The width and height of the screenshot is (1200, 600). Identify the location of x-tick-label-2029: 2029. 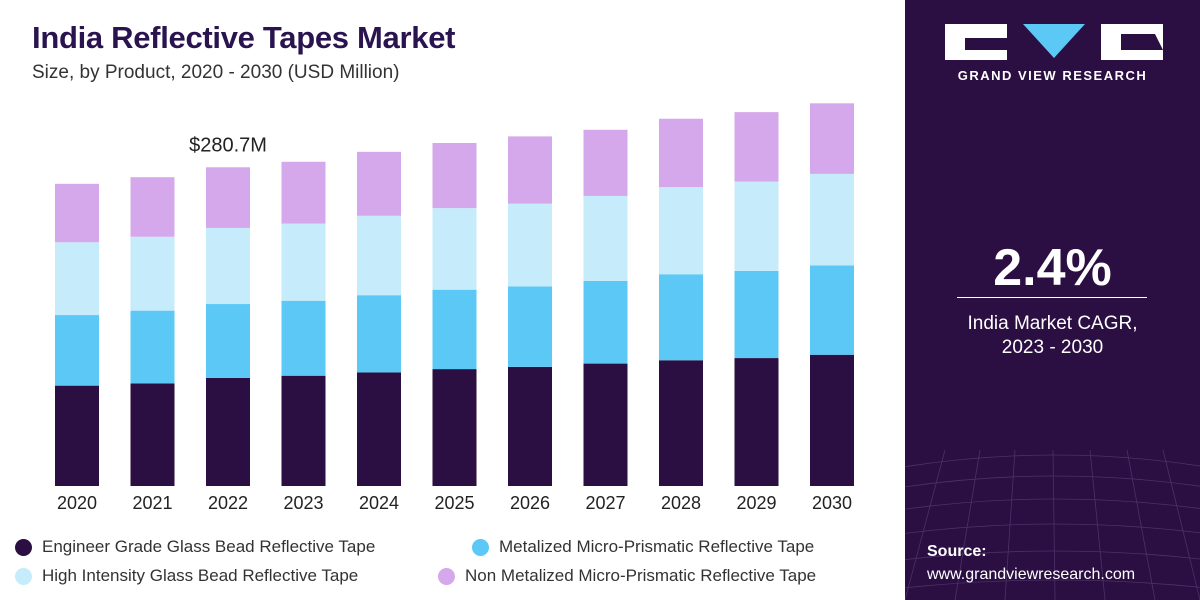
(756, 503).